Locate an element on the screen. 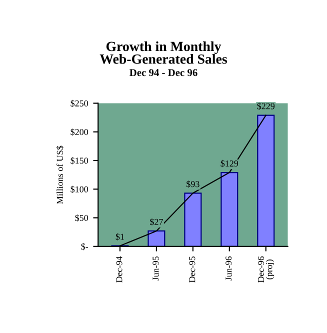  y-tick-label: $150 is located at coordinates (79, 160).